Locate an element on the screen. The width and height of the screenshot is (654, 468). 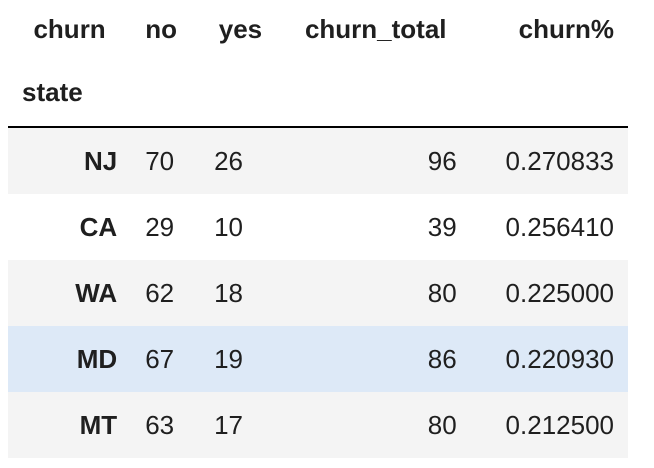
table-row-hovered: MD 67 19 86 0.220930 is located at coordinates (318, 359).